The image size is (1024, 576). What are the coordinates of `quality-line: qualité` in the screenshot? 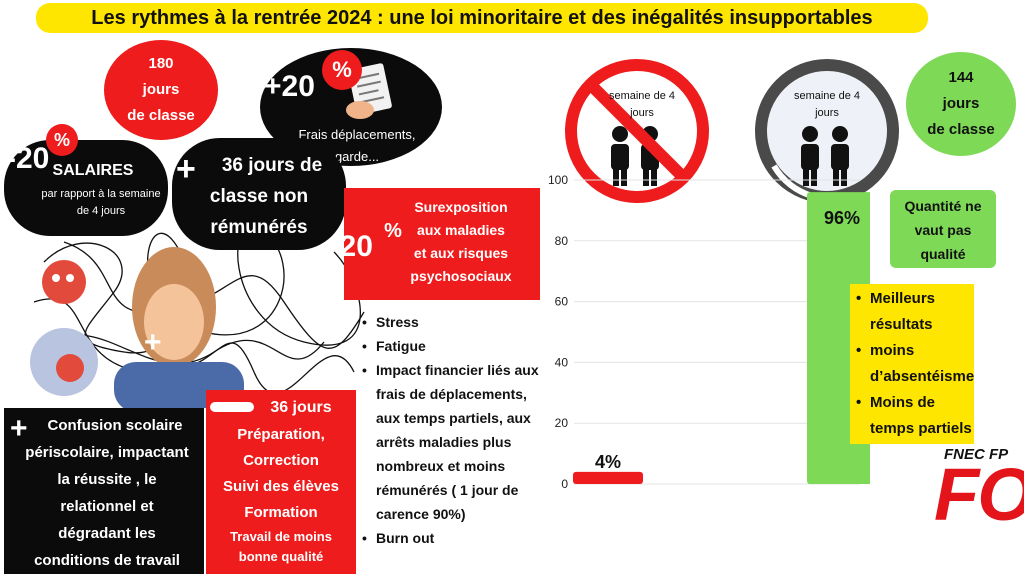 It's located at (943, 254).